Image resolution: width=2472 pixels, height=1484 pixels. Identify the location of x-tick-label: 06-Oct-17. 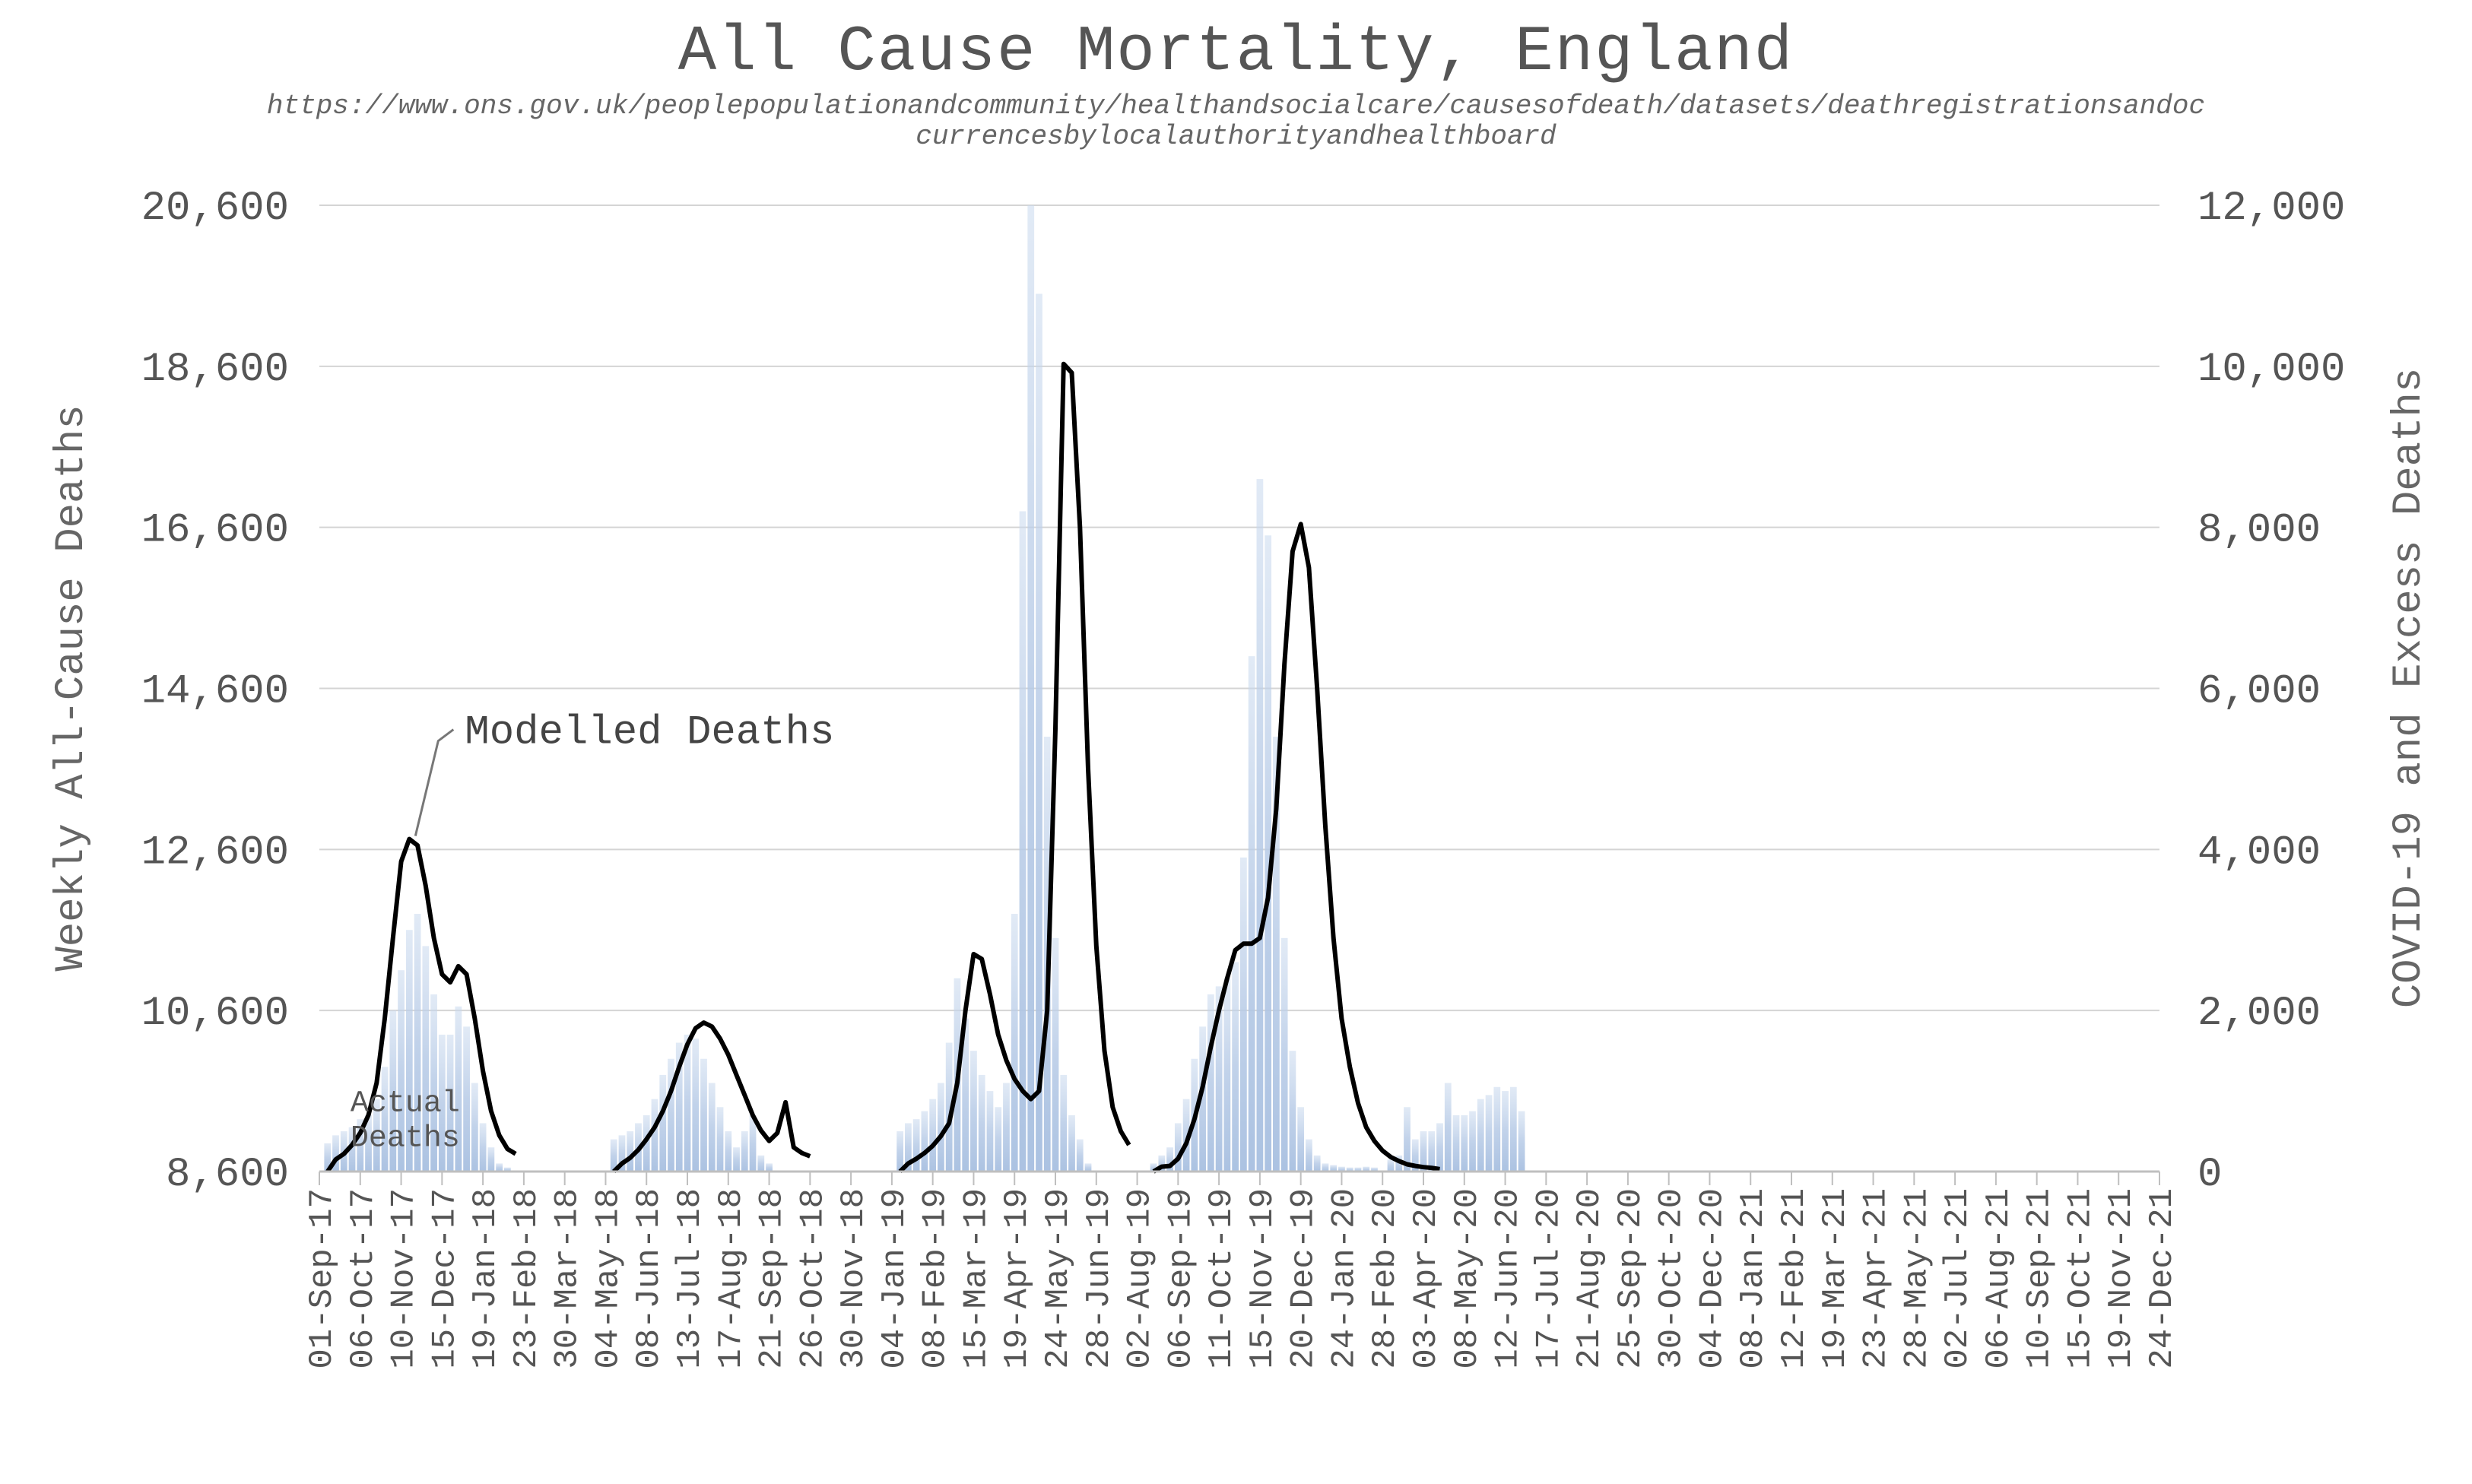
(363, 1278).